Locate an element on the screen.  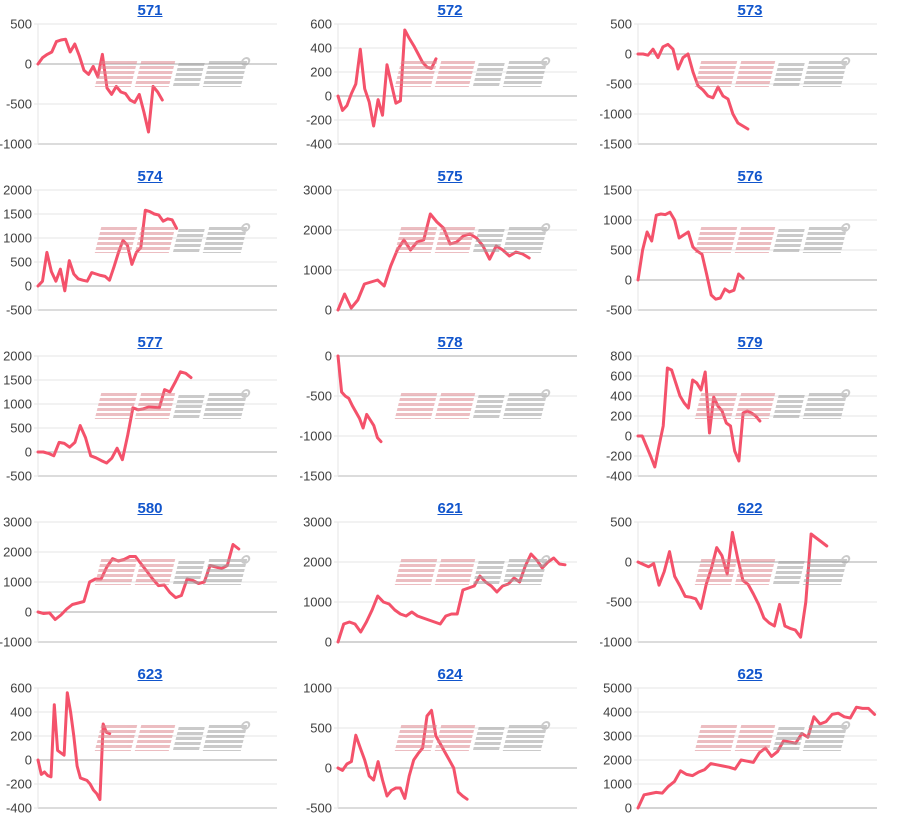
chart-title-link: 578 is located at coordinates (450, 342).